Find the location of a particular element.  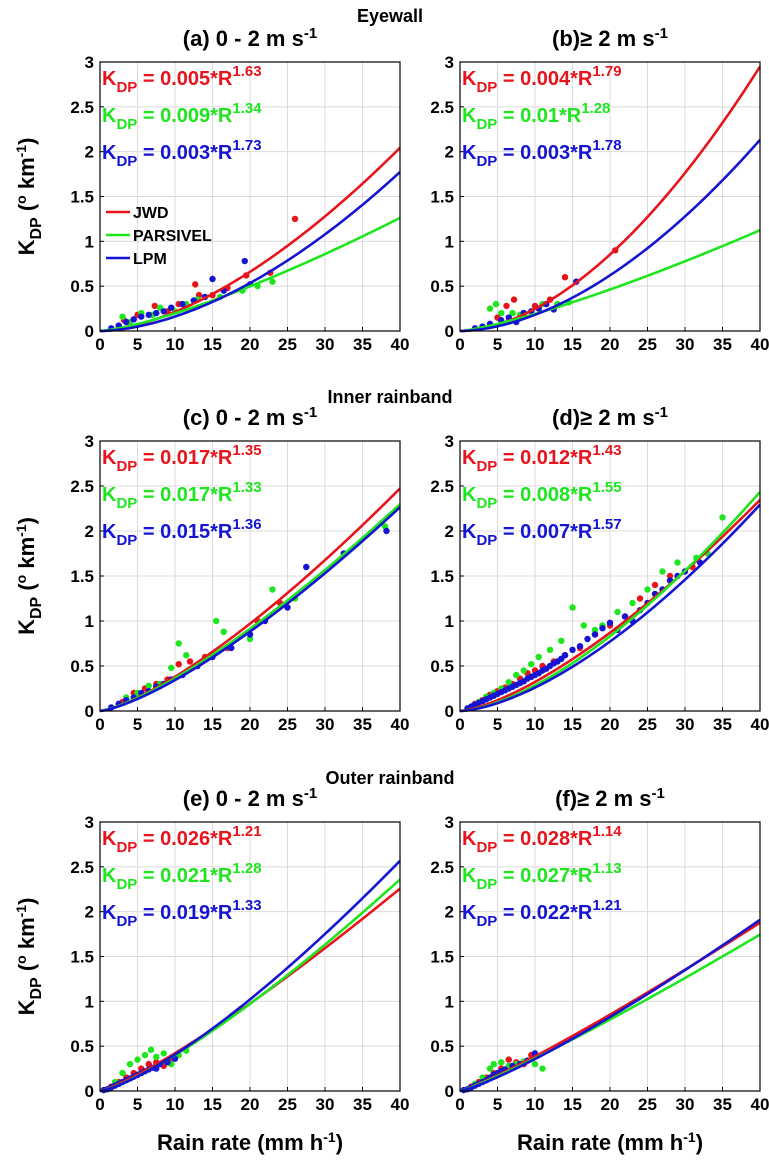

fit-equation-parsivel: KDP = 0.008*R1.55 is located at coordinates (542, 495).